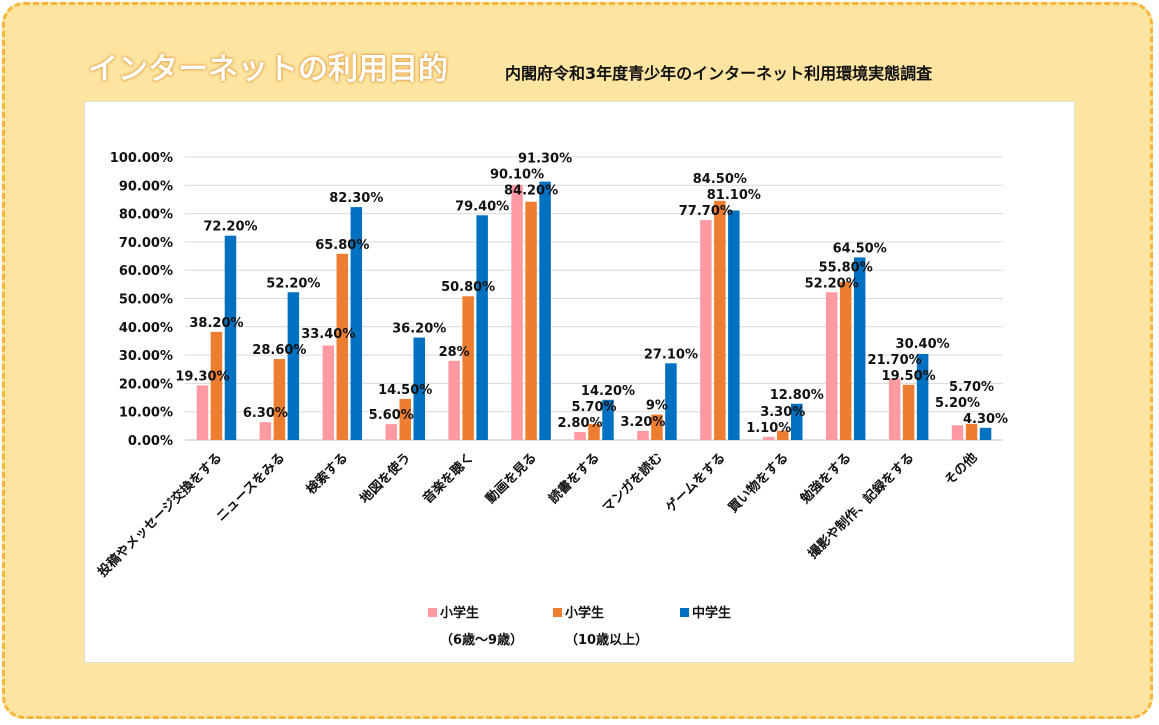  What do you see at coordinates (230, 227) in the screenshot?
I see `data-label: 72.20%` at bounding box center [230, 227].